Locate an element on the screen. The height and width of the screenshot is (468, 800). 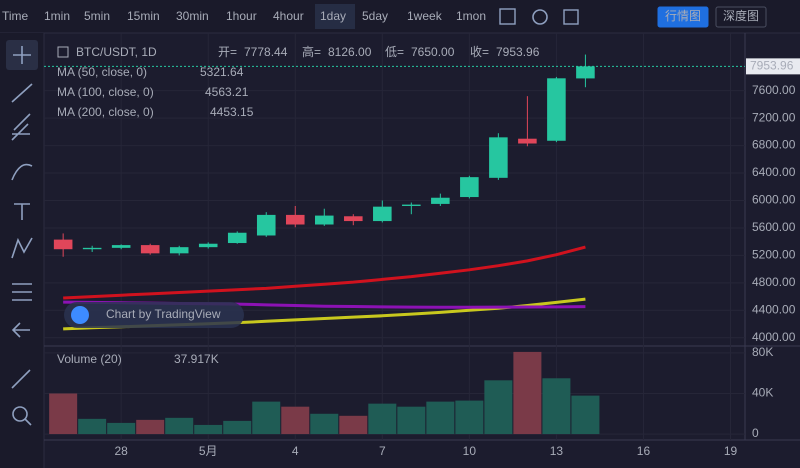
legend-value: 5321.64 is located at coordinates (222, 72).